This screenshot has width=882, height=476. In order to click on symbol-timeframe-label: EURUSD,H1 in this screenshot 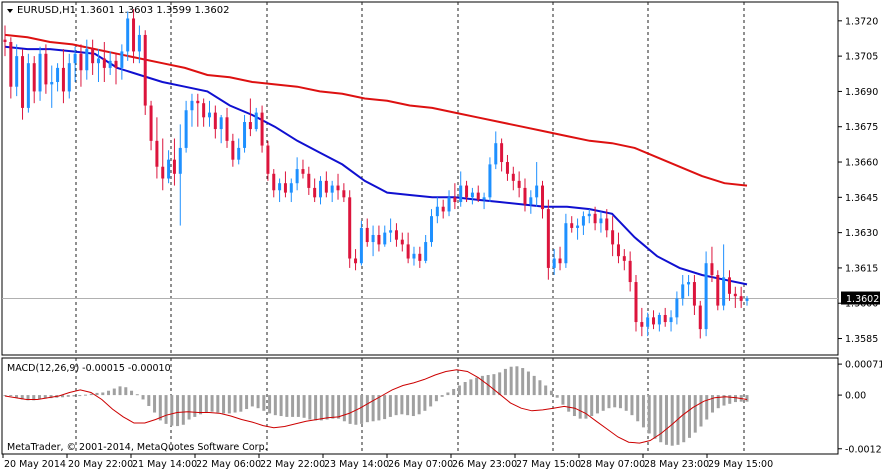, I will do `click(46, 10)`.